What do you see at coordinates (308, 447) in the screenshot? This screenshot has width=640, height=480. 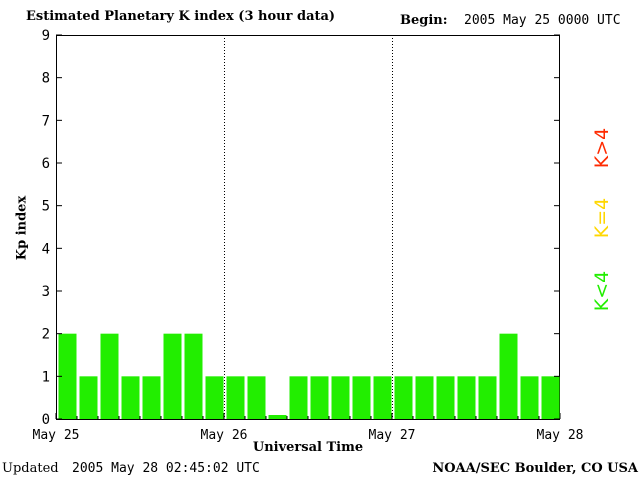 I see `x-axis-label: Universal Time` at bounding box center [308, 447].